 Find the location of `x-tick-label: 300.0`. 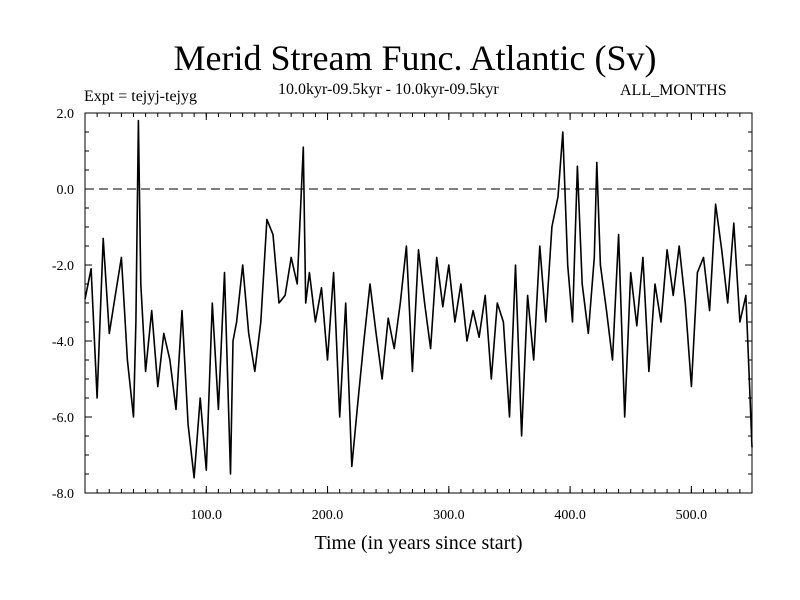

x-tick-label: 300.0 is located at coordinates (449, 515).